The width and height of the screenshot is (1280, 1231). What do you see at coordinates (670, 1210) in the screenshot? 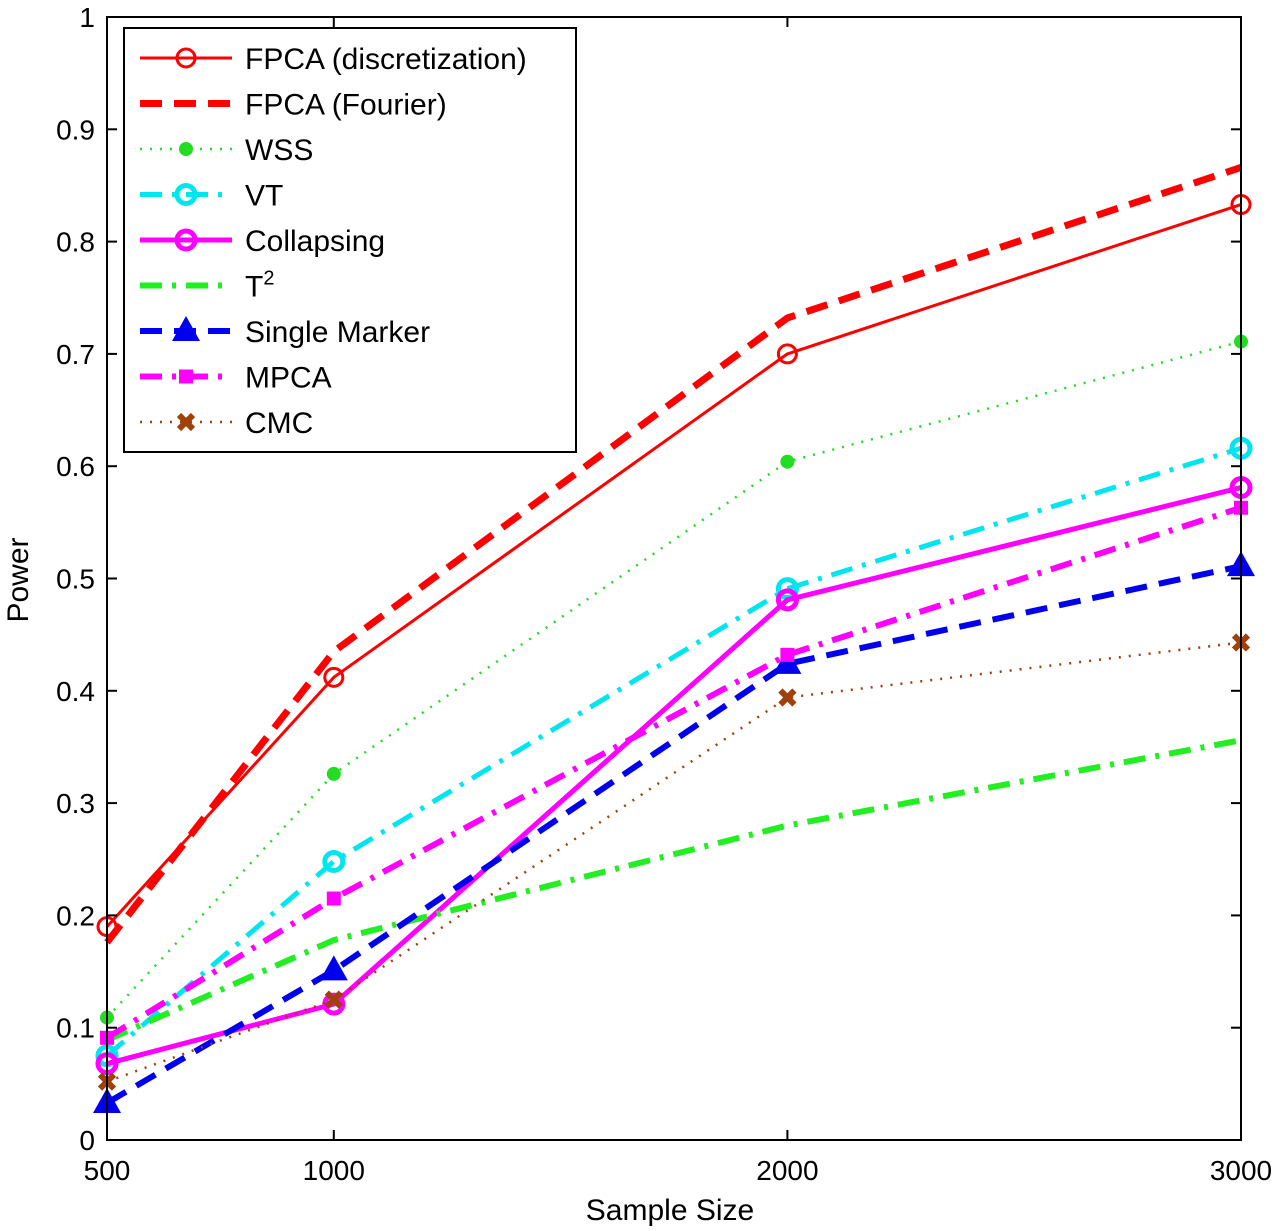
I see `x-axis-label: Sample Size` at bounding box center [670, 1210].